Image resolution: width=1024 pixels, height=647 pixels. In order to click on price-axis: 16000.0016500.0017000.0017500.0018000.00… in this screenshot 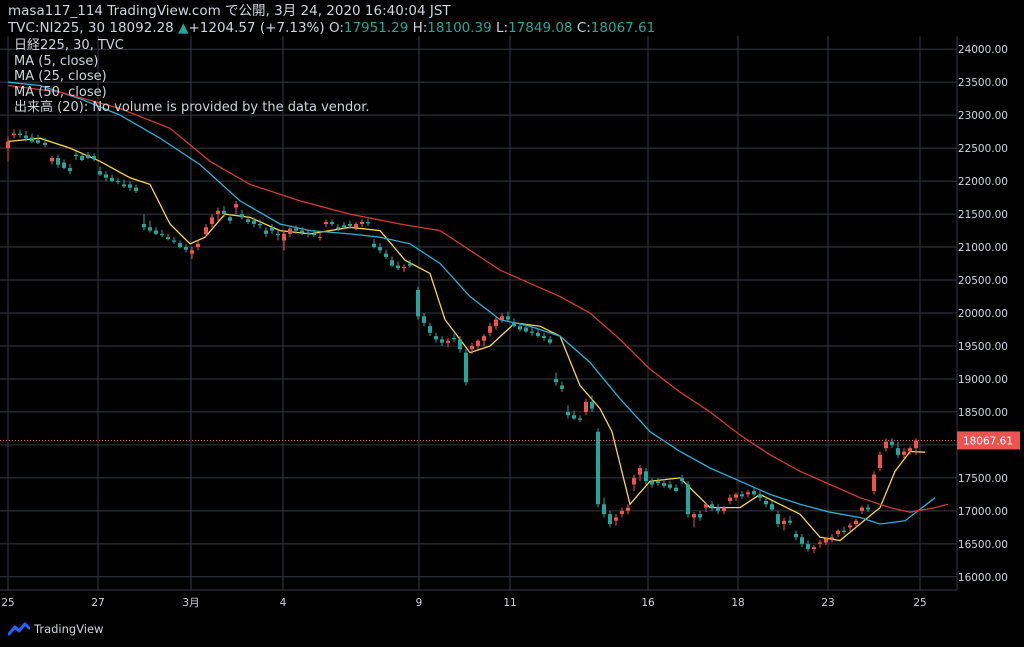, I will do `click(983, 314)`.